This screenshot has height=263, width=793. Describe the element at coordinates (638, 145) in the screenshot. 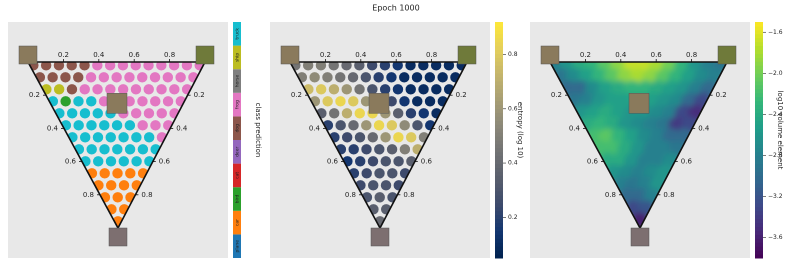

I see `marks` at that location.